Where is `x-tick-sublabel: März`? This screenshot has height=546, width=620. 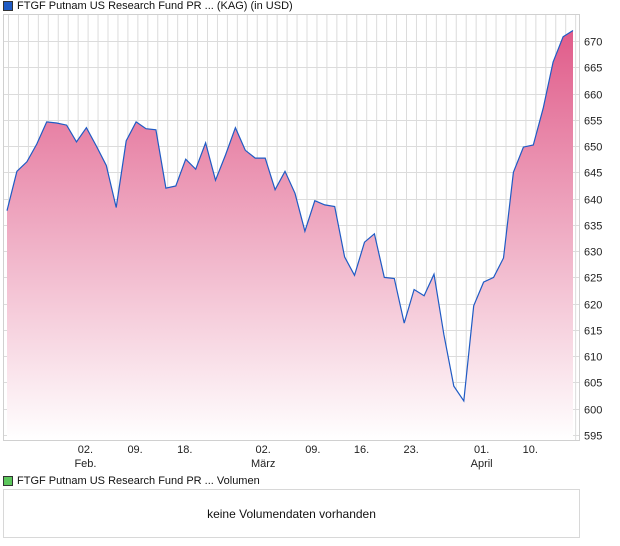 x-tick-sublabel: März is located at coordinates (263, 464).